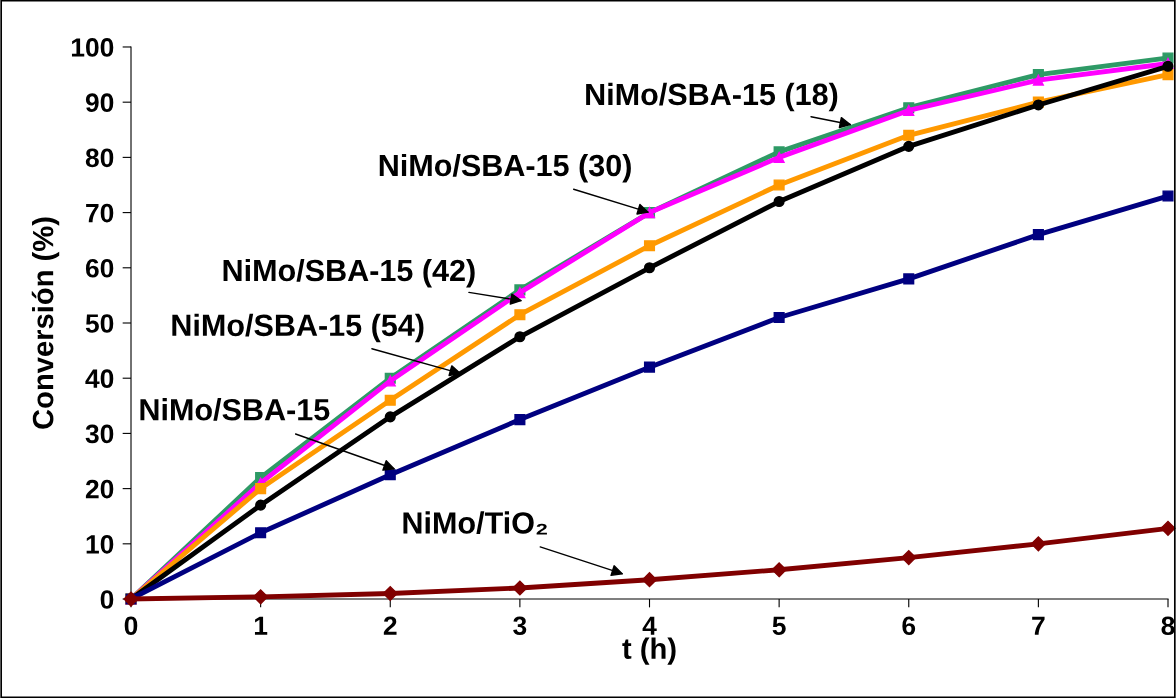 Image resolution: width=1176 pixels, height=698 pixels. I want to click on y-tick-label: 70, so click(100, 213).